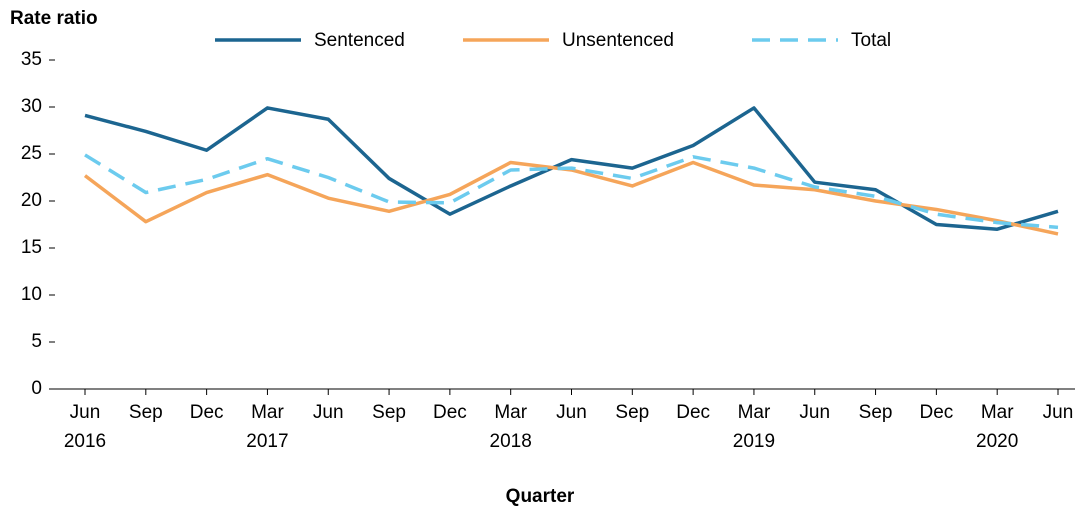 The height and width of the screenshot is (509, 1079). What do you see at coordinates (540, 496) in the screenshot?
I see `x-axis-title: Quarter` at bounding box center [540, 496].